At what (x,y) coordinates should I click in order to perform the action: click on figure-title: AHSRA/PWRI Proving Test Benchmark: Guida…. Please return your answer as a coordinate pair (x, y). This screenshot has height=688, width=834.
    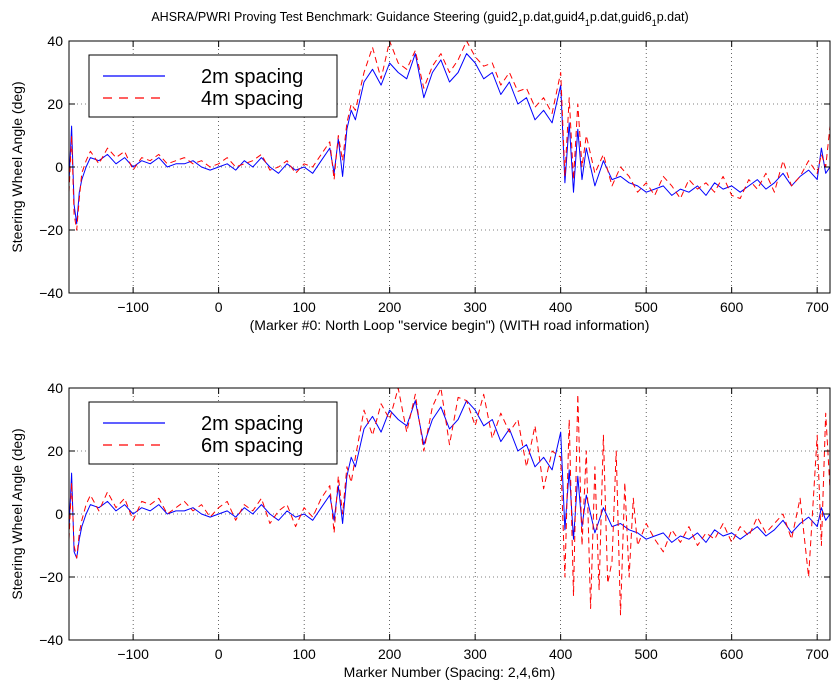
    Looking at the image, I should click on (419, 19).